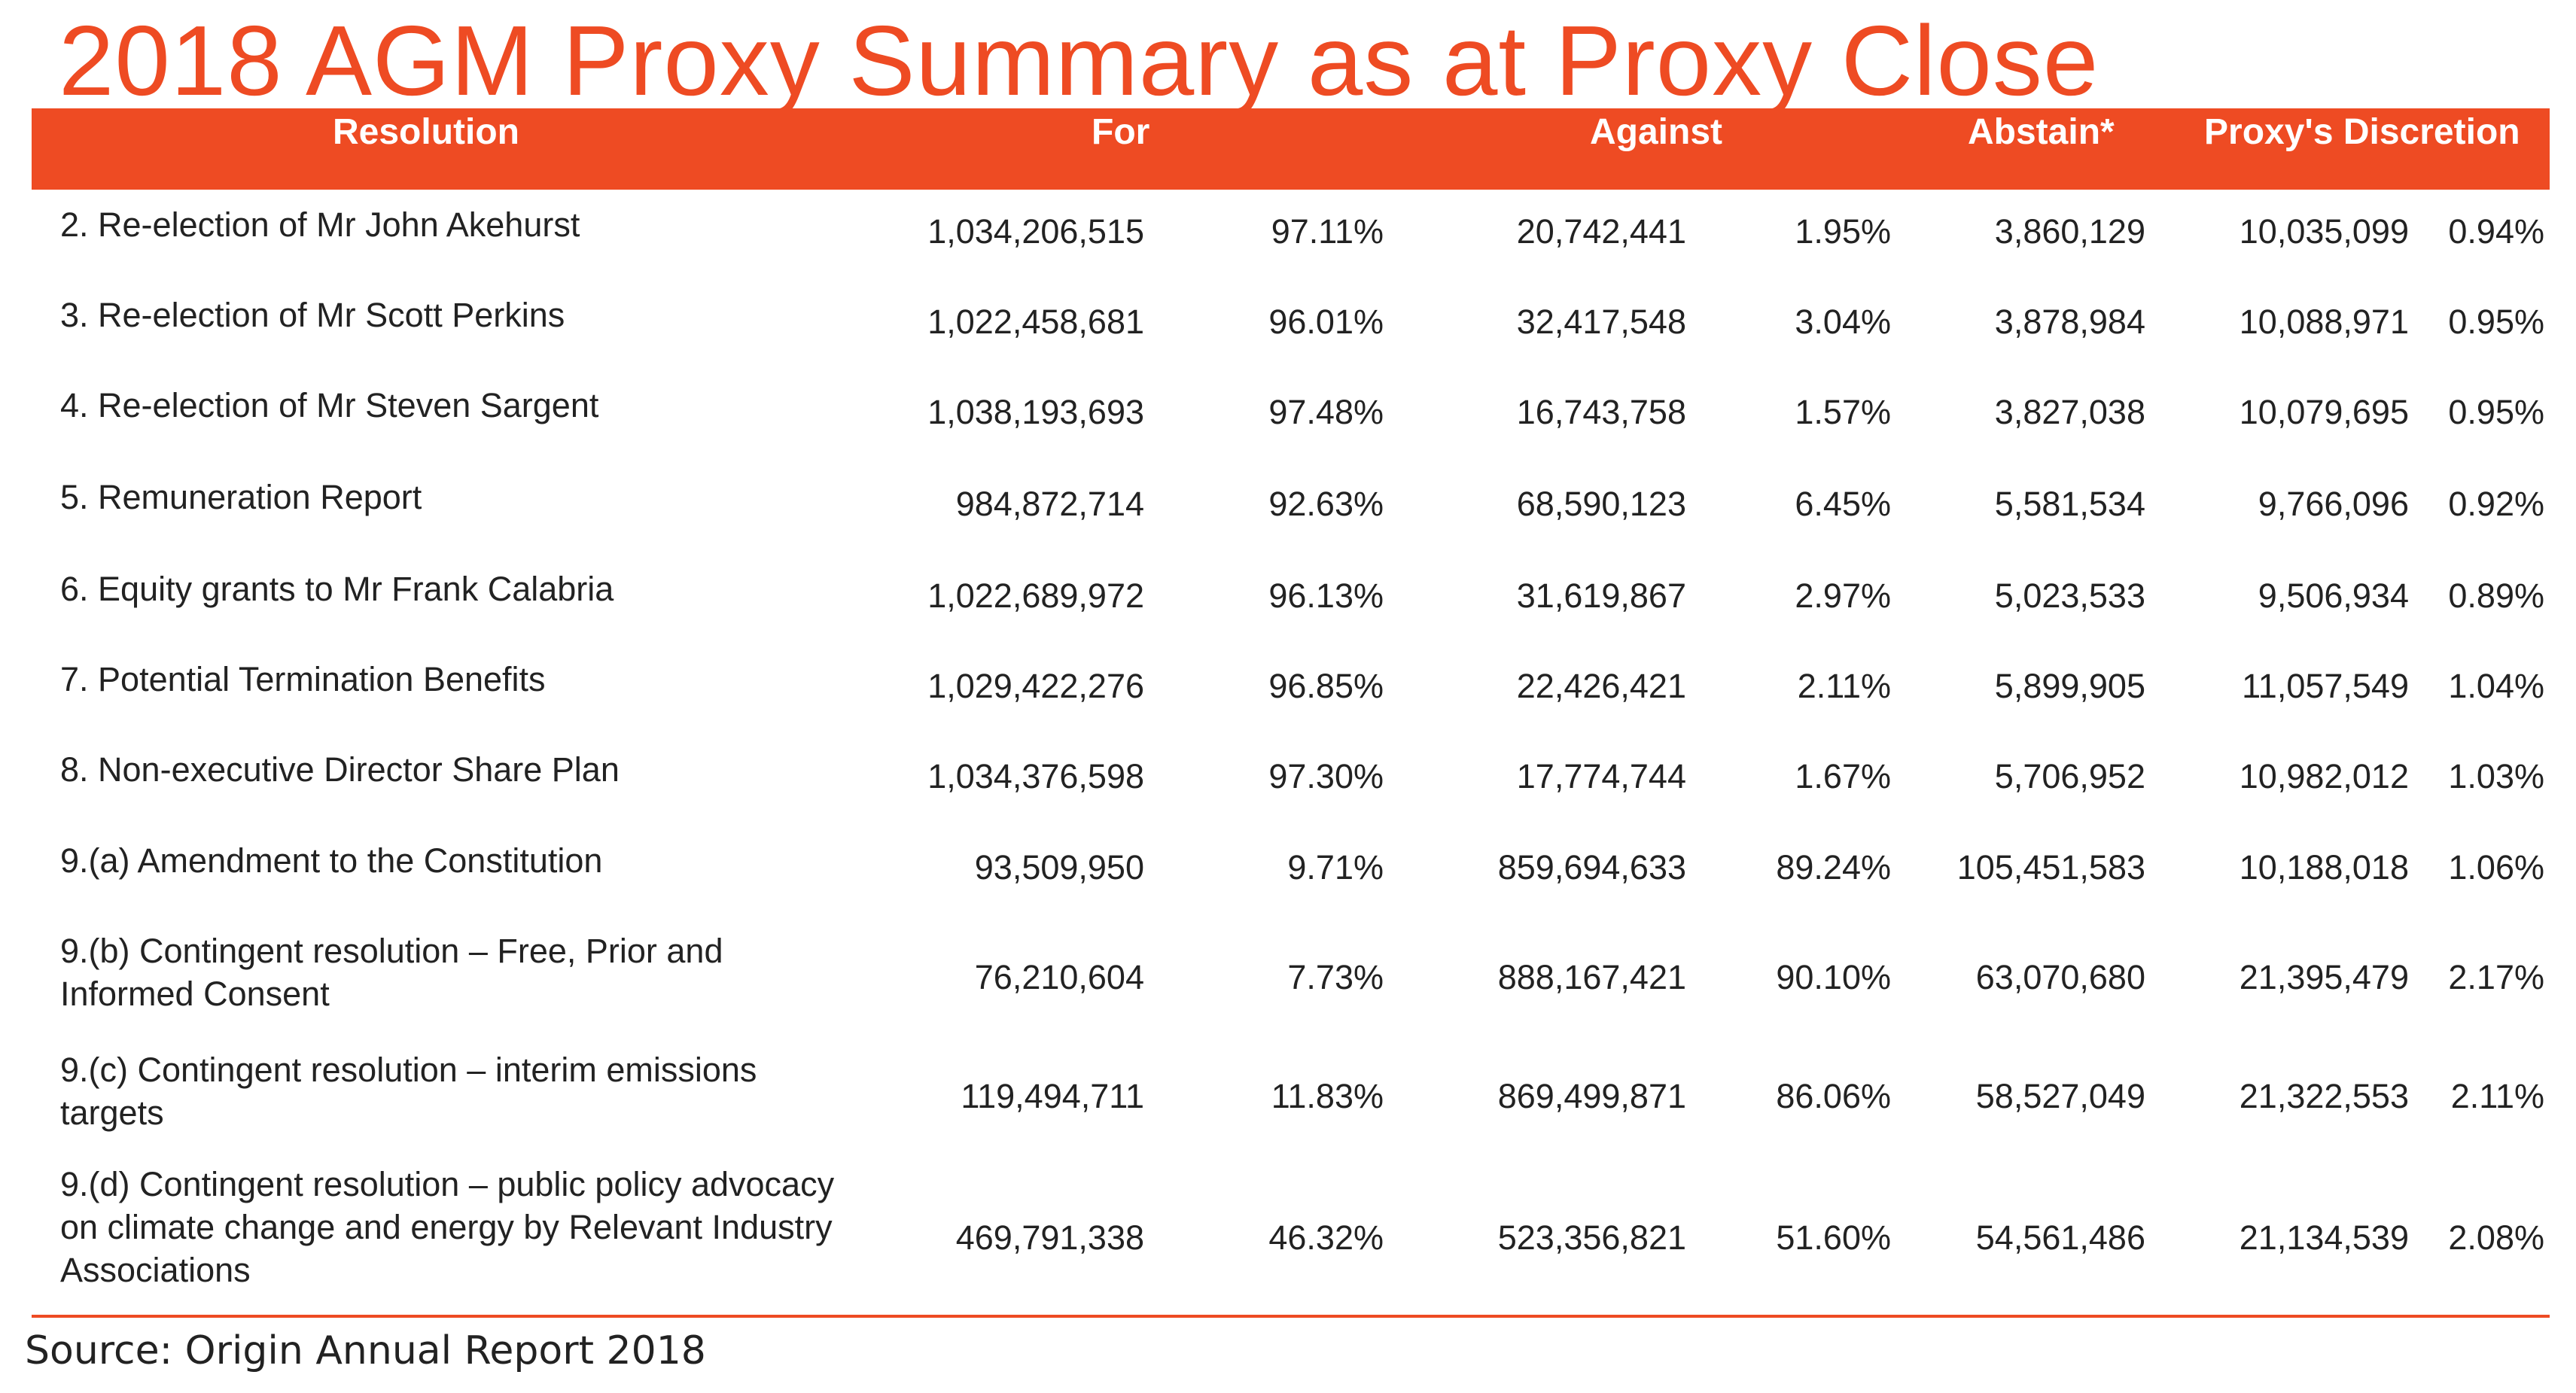 The height and width of the screenshot is (1393, 2576). Describe the element at coordinates (1336, 867) in the screenshot. I see `for-percent: 9.71%` at that location.